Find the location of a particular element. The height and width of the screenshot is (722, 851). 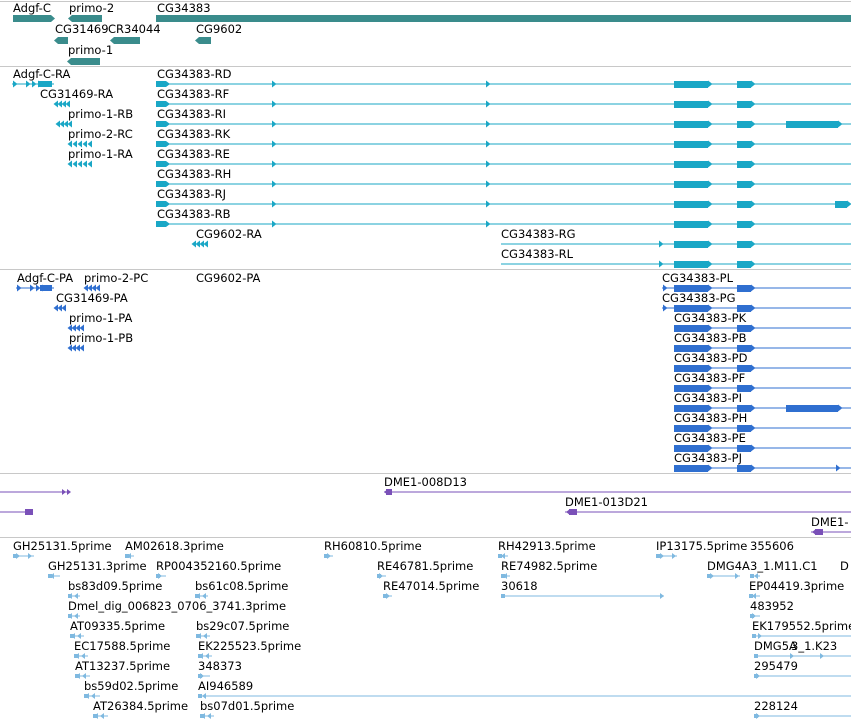

translation-cg34383-pf is located at coordinates (762, 388).